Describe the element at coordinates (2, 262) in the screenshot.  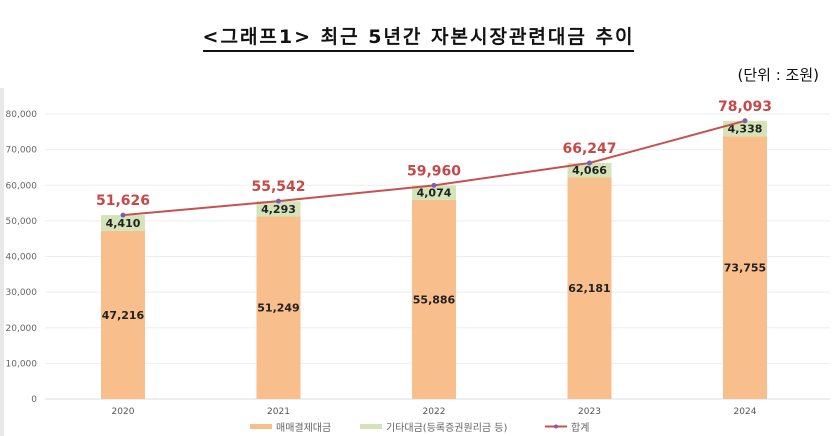
I see `frame-border` at that location.